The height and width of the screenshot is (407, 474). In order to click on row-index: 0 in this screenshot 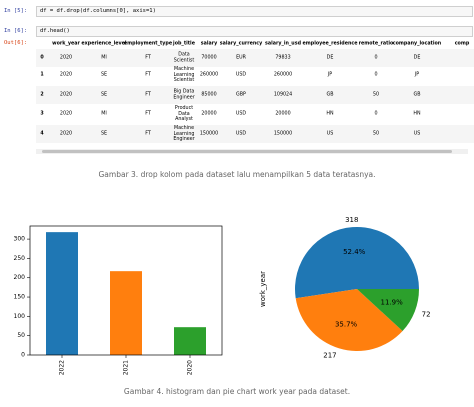, I will do `click(42, 58)`.